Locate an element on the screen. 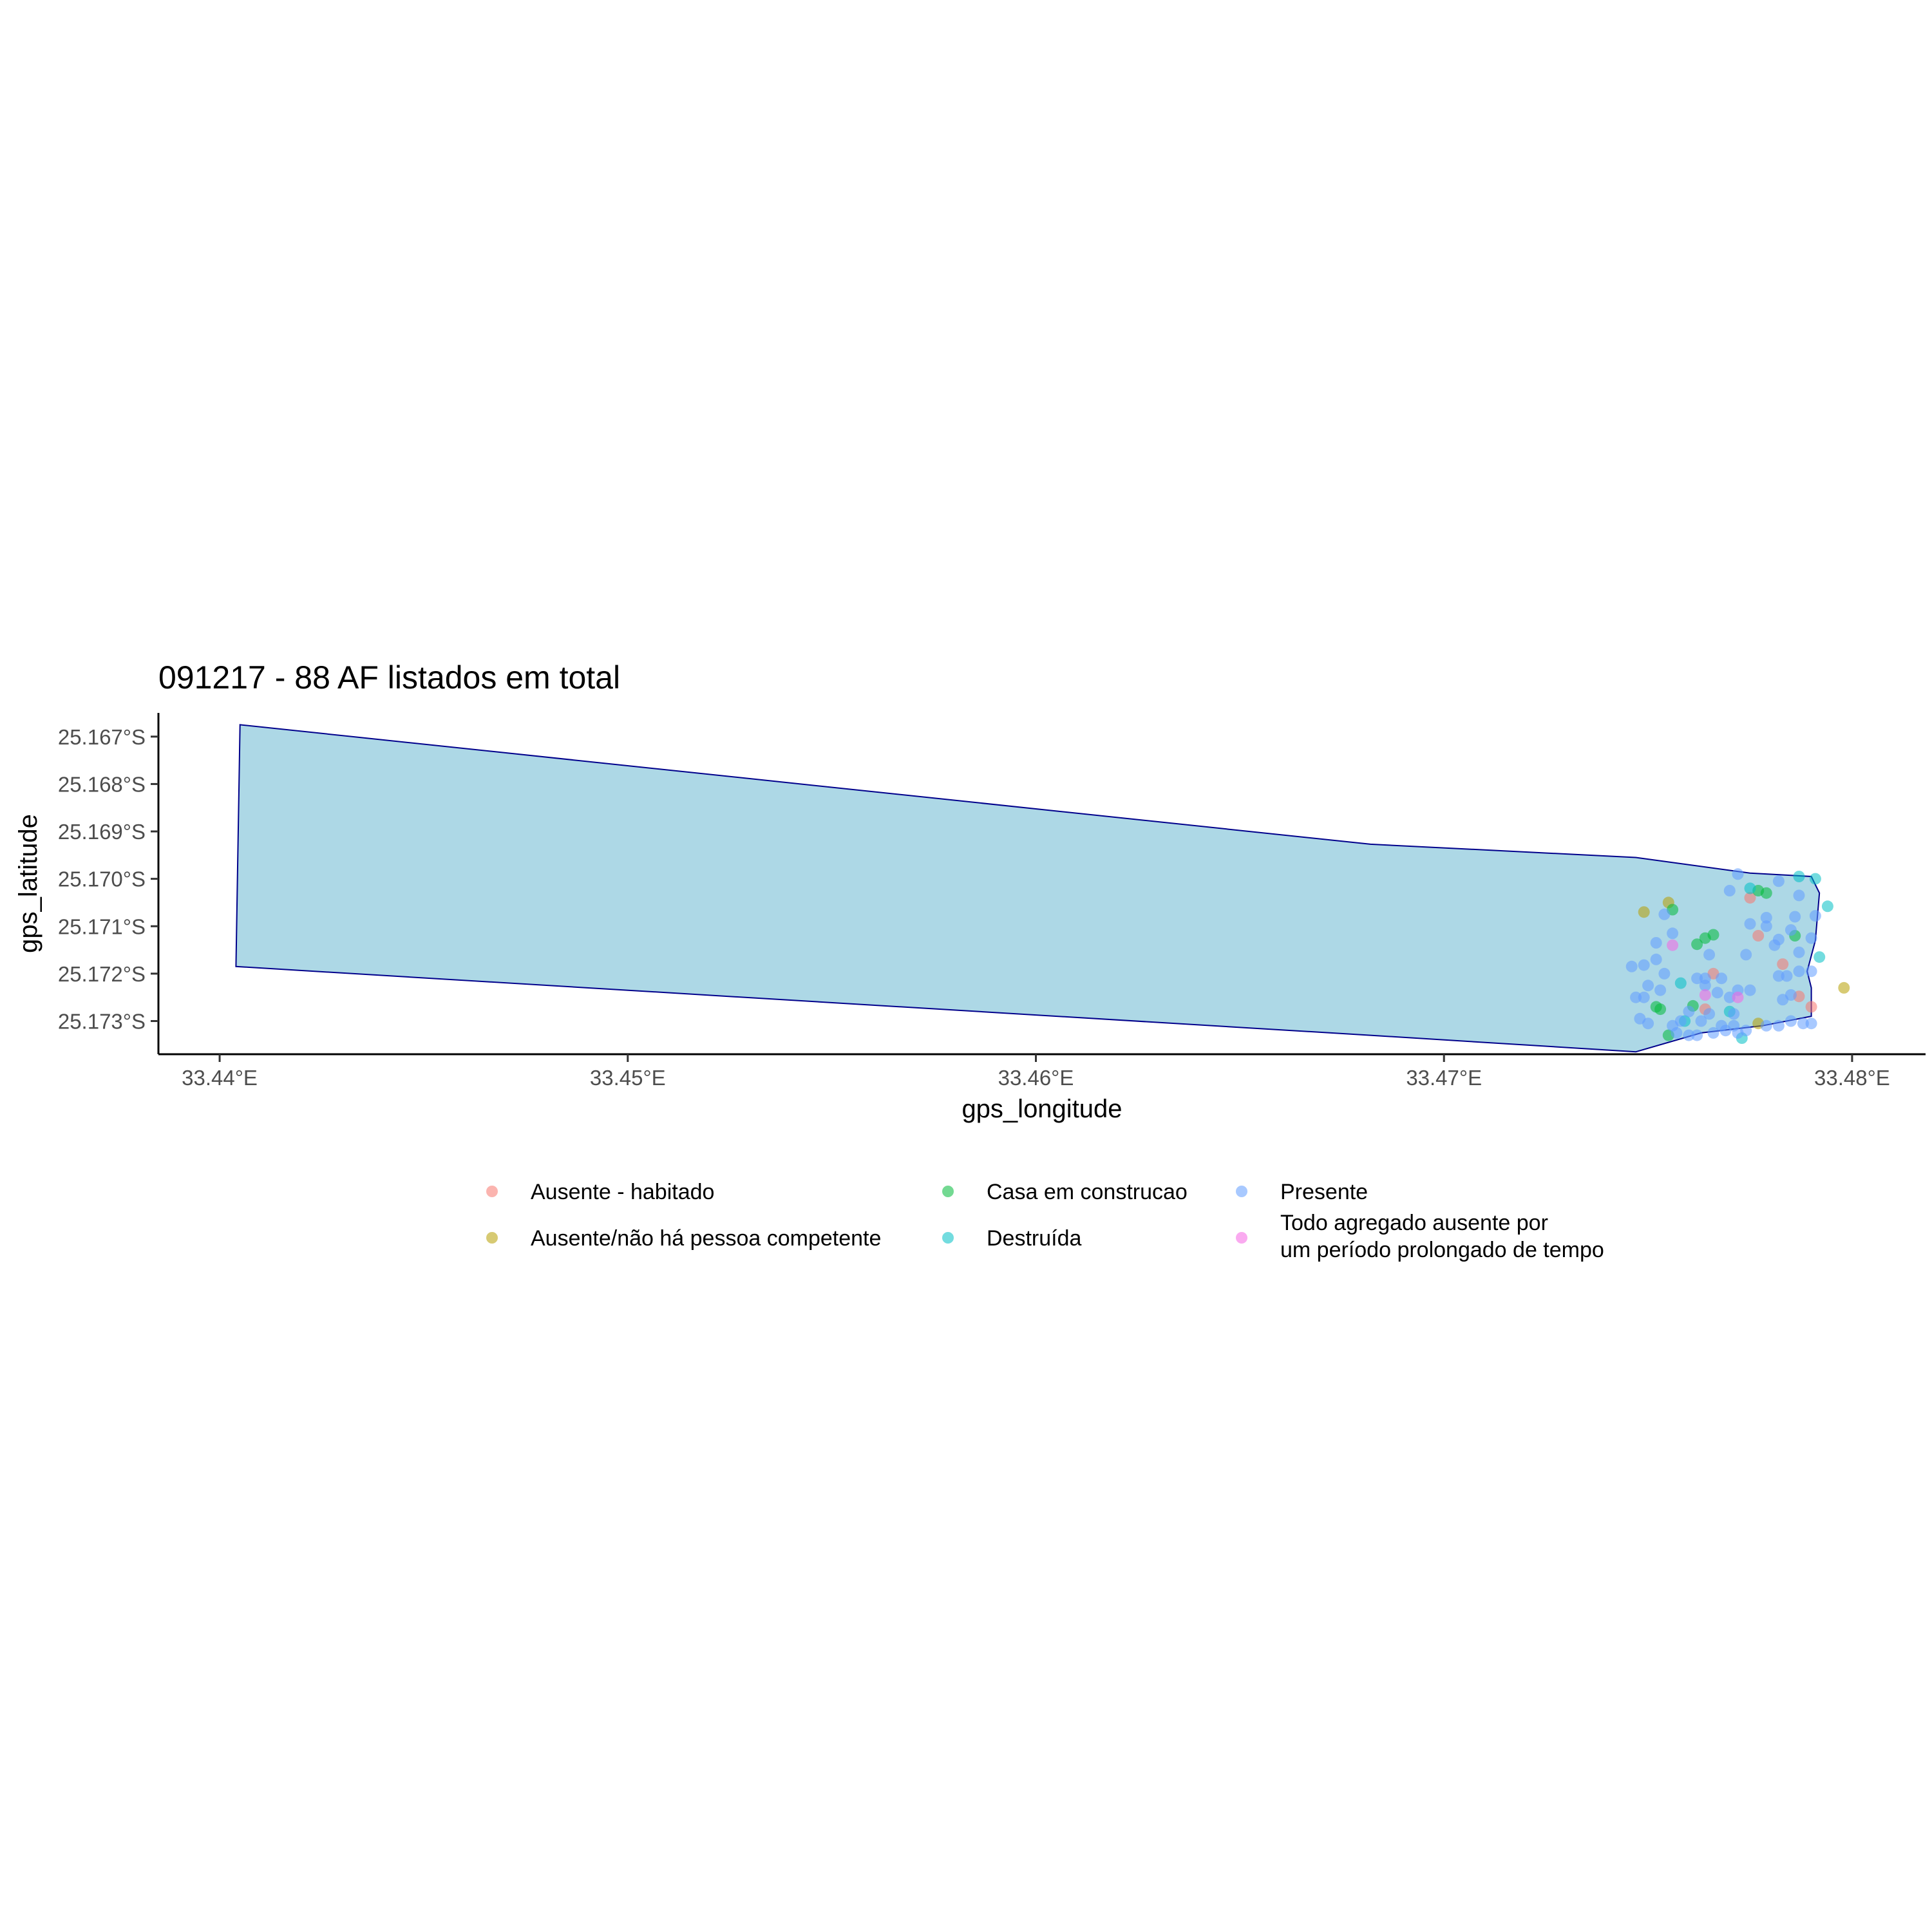 This screenshot has width=1932, height=1932. y-tick-label-2: 25.169°S is located at coordinates (102, 832).